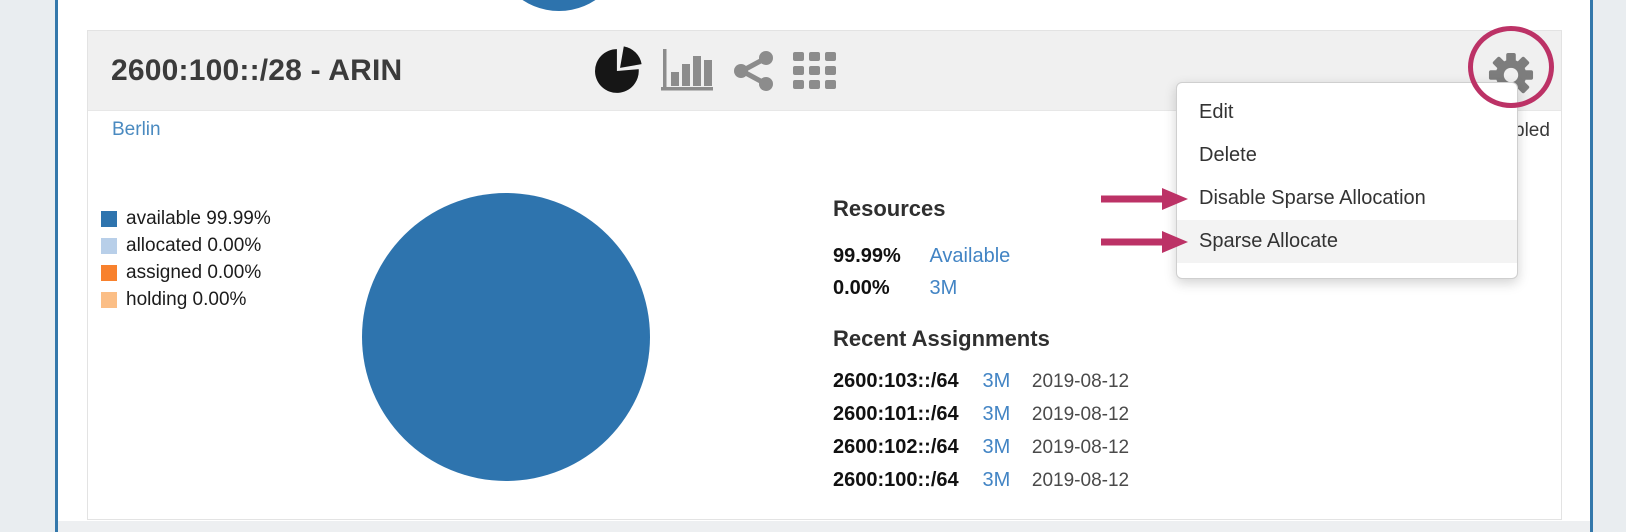  I want to click on assignment-row: 2600:100::/64 3M 2019-08-12, so click(981, 484).